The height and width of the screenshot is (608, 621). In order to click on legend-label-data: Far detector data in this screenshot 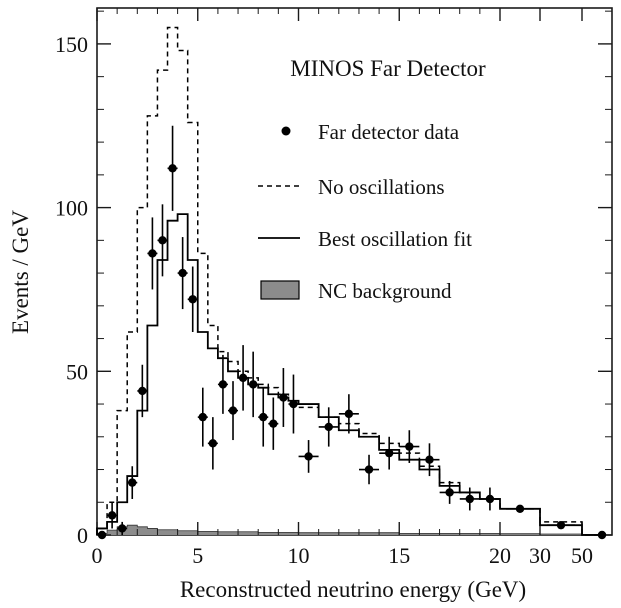, I will do `click(389, 132)`.